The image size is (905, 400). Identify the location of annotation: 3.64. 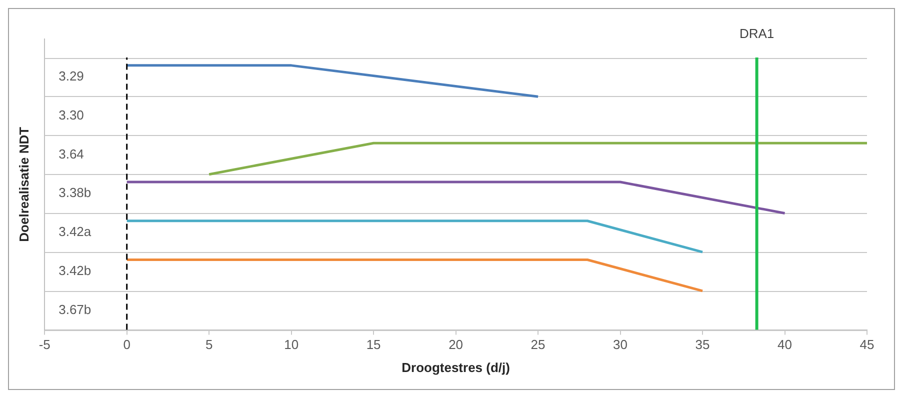
(71, 154).